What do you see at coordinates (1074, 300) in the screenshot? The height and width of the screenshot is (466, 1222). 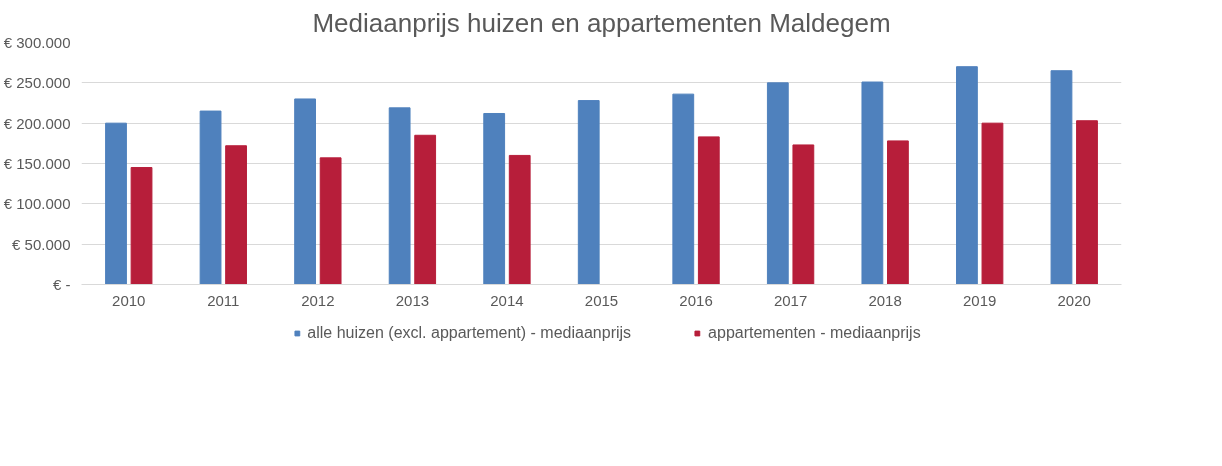 I see `x-tick-label: 2020` at bounding box center [1074, 300].